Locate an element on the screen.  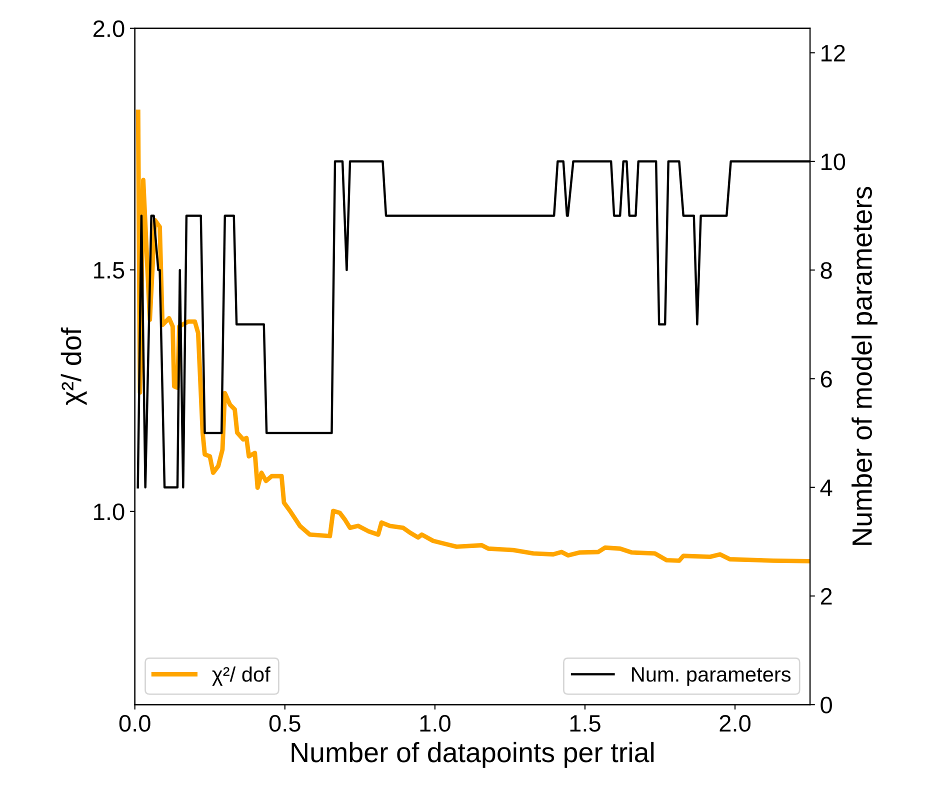
x-tick-label: 0.0 is located at coordinates (134, 723).